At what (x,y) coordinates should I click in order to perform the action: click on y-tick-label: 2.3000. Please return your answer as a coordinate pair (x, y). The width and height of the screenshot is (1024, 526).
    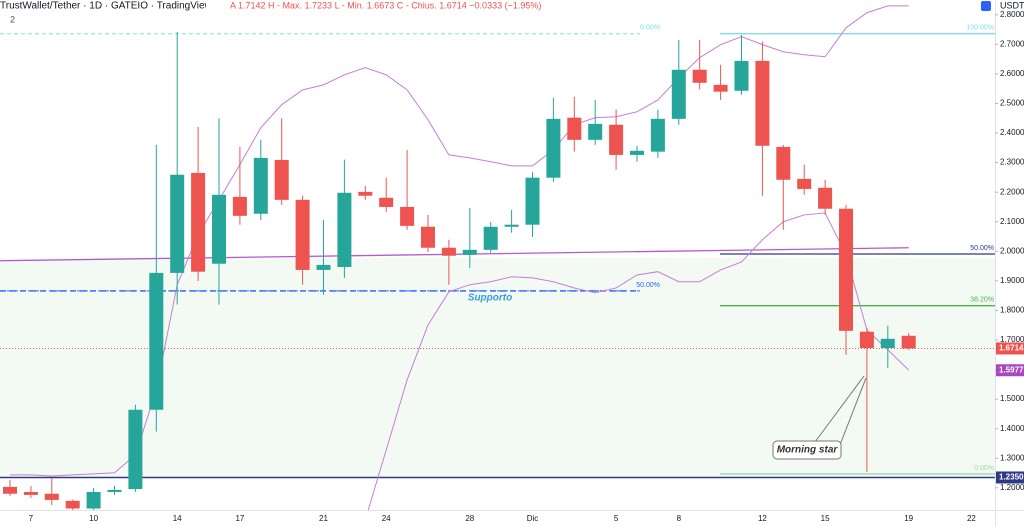
    Looking at the image, I should click on (1012, 162).